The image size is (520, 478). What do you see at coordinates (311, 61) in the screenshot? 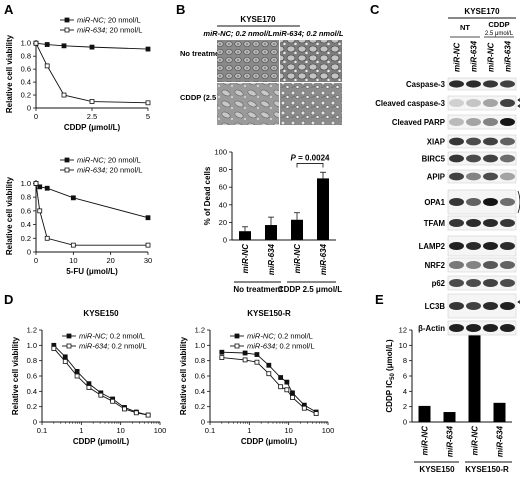
I see `micrograph-634-untreated` at bounding box center [311, 61].